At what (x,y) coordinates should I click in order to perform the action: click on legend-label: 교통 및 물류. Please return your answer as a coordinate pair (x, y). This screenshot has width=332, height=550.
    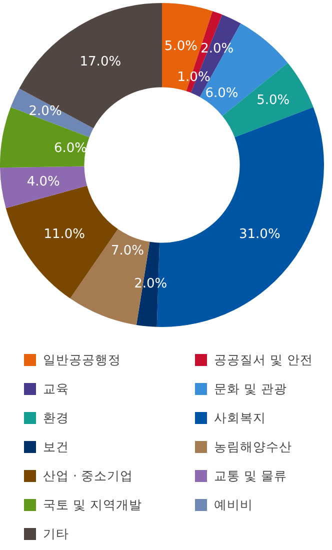
    Looking at the image, I should click on (250, 476).